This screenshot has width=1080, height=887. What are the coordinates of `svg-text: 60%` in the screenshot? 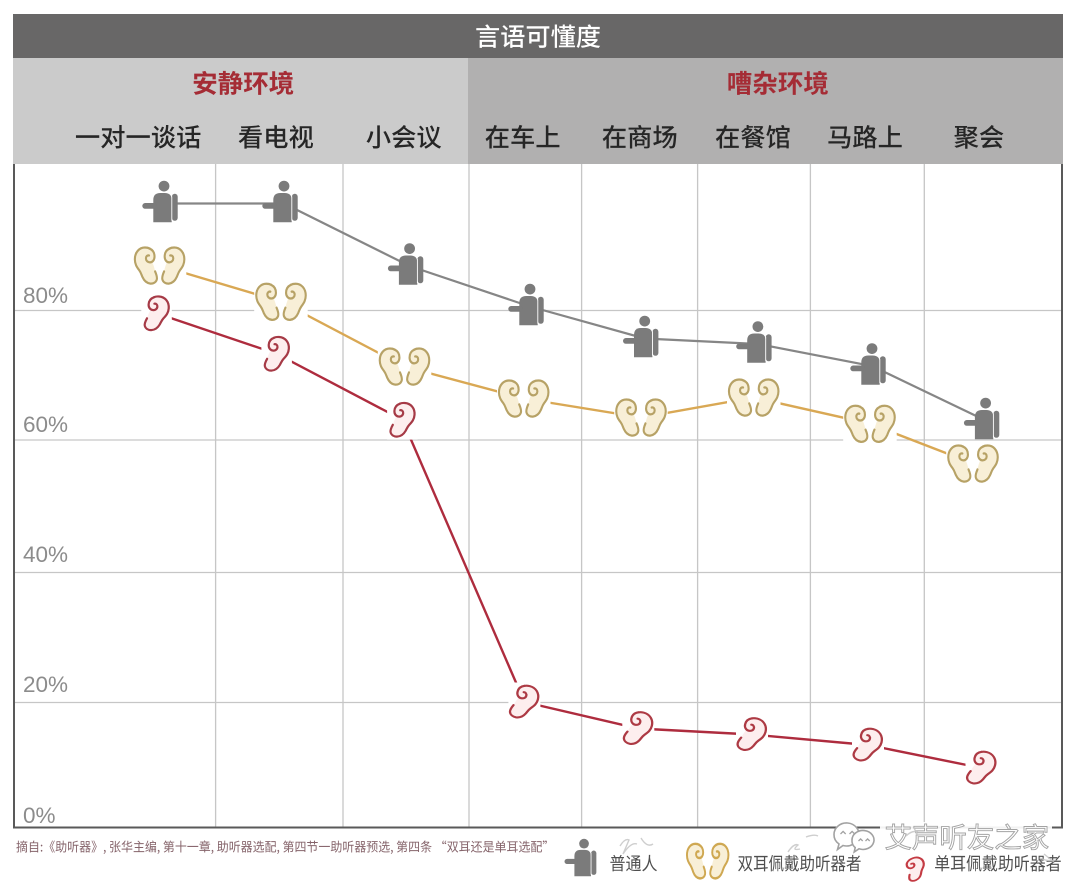 It's located at (45, 424).